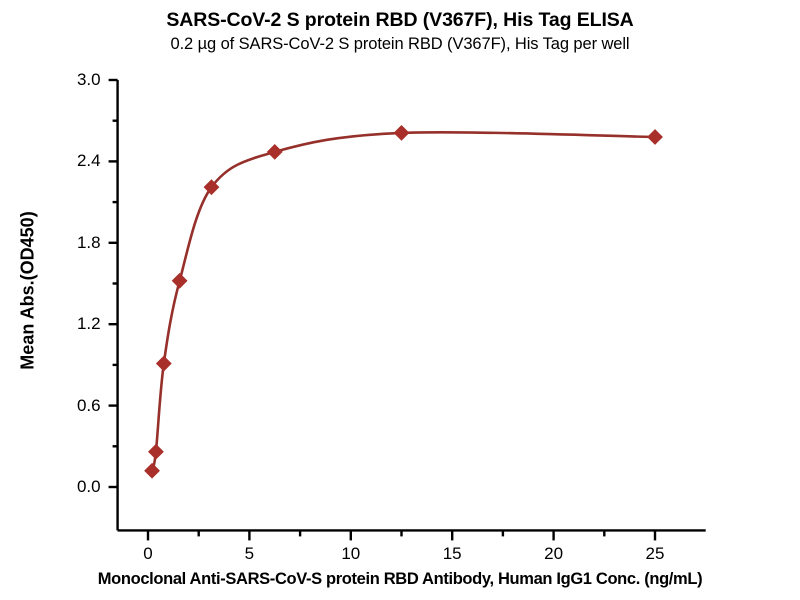 The image size is (800, 600). What do you see at coordinates (249, 554) in the screenshot?
I see `x-tick-label-1: 5` at bounding box center [249, 554].